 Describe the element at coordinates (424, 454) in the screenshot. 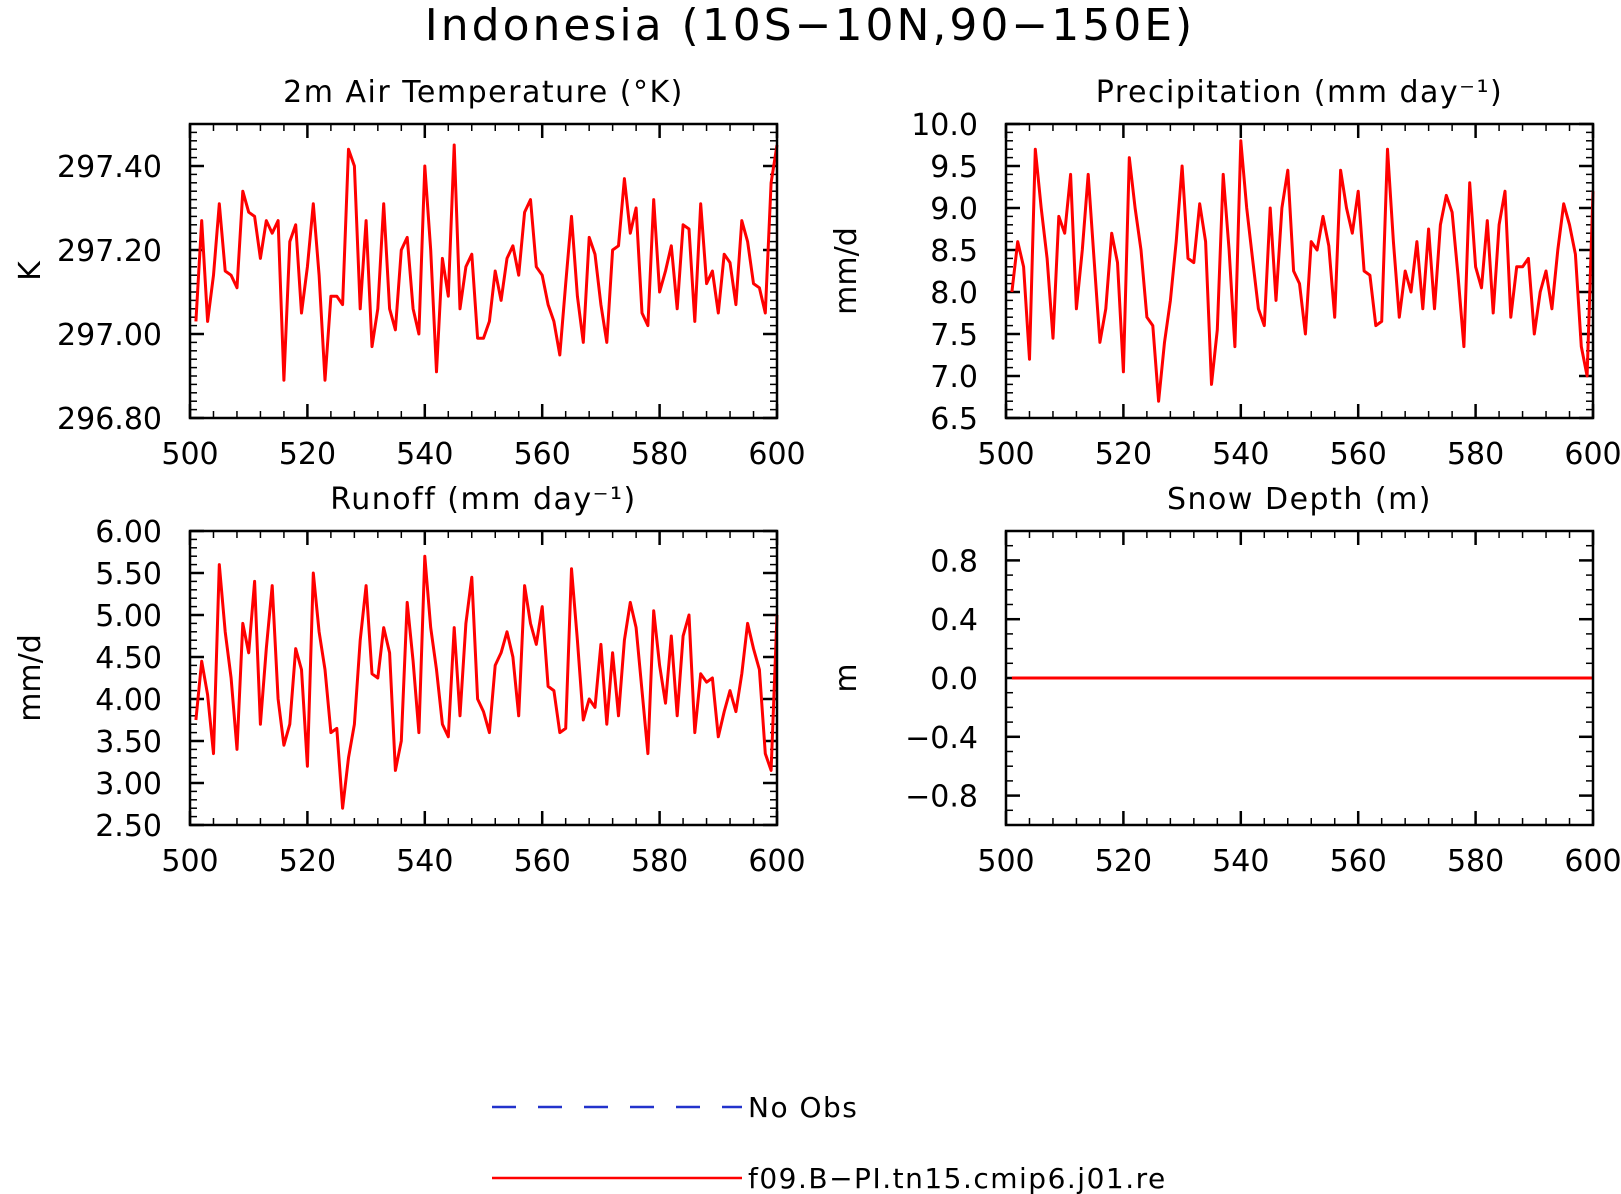

I see `air-temperature-xtick-label: 540` at that location.